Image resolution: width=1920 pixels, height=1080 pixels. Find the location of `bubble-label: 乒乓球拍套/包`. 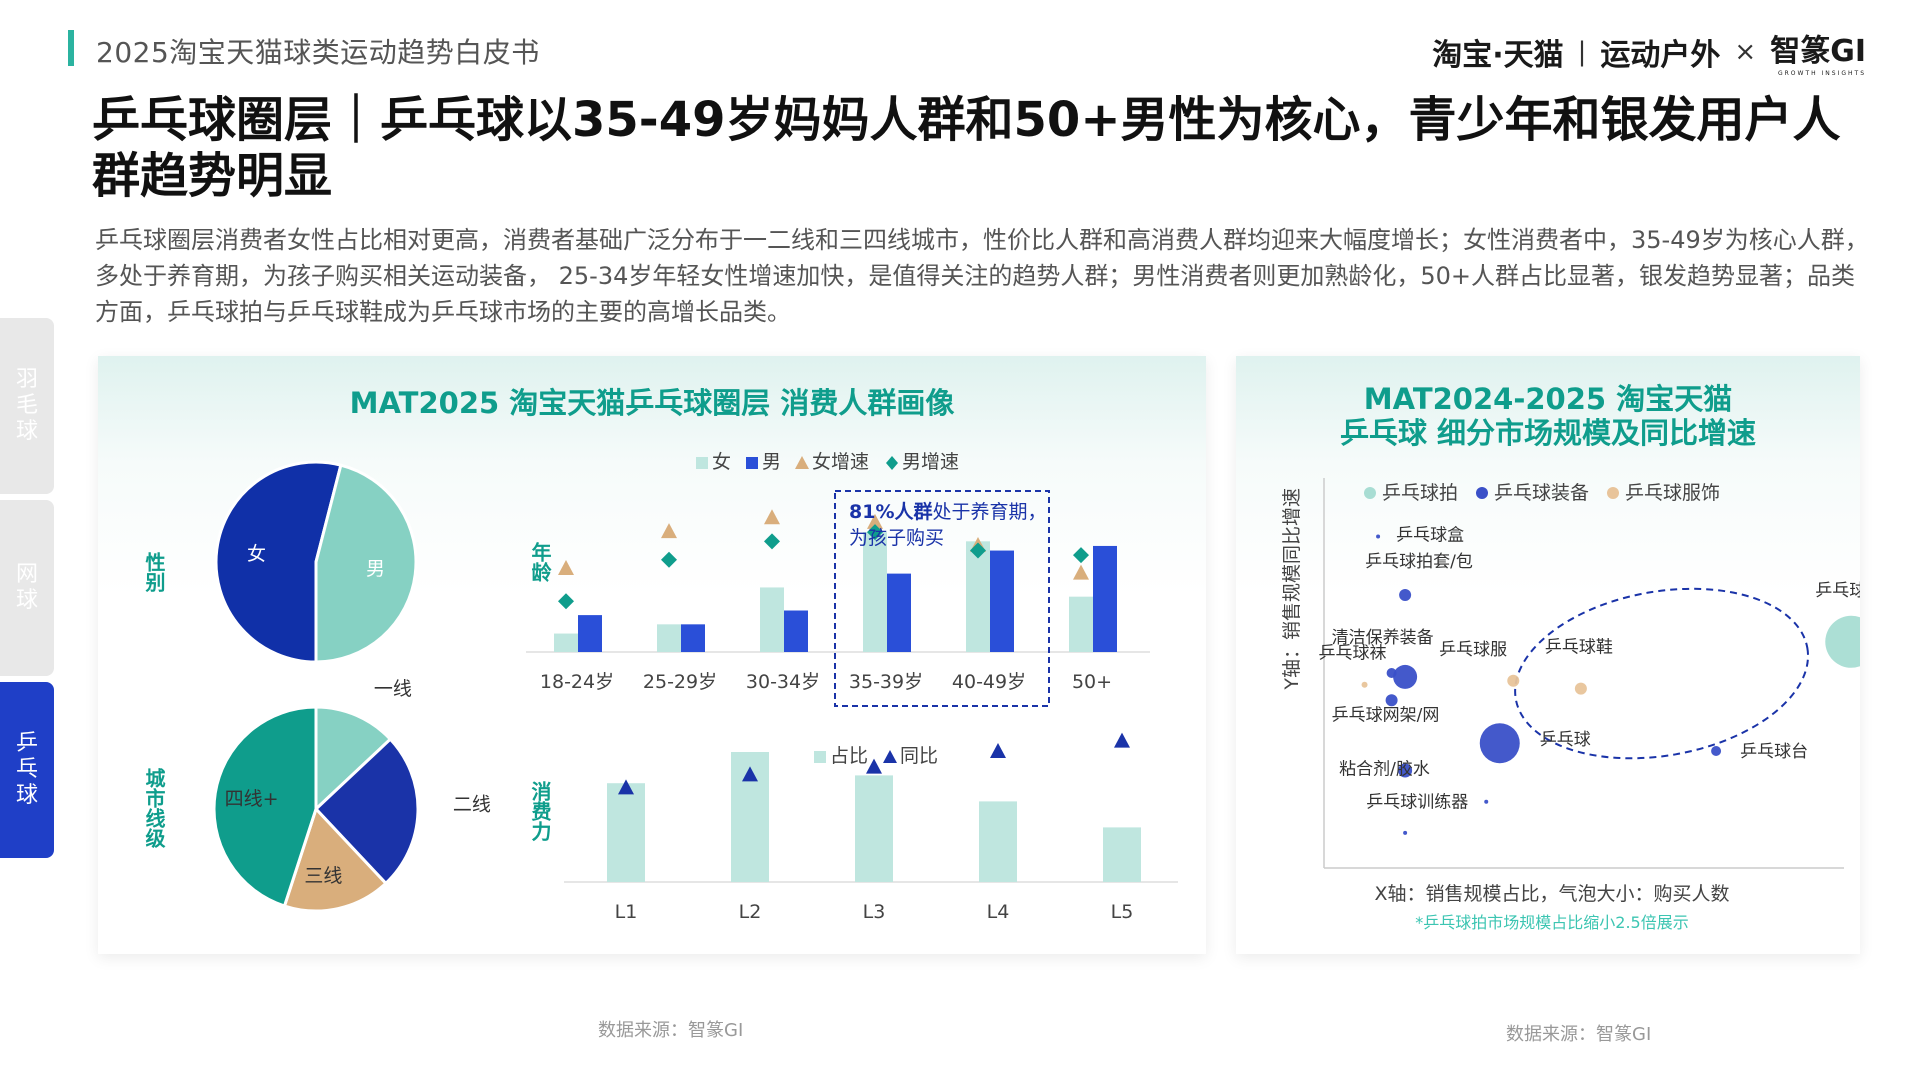

bubble-label: 乒乓球拍套/包 is located at coordinates (1419, 562).